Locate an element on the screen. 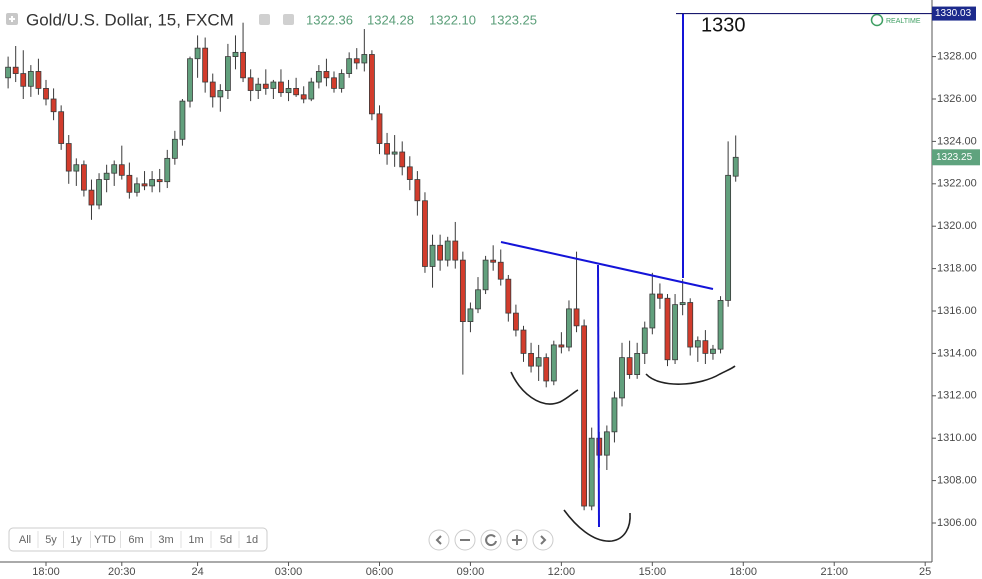 The height and width of the screenshot is (579, 982). y-tick-label: 1308.00 is located at coordinates (957, 481).